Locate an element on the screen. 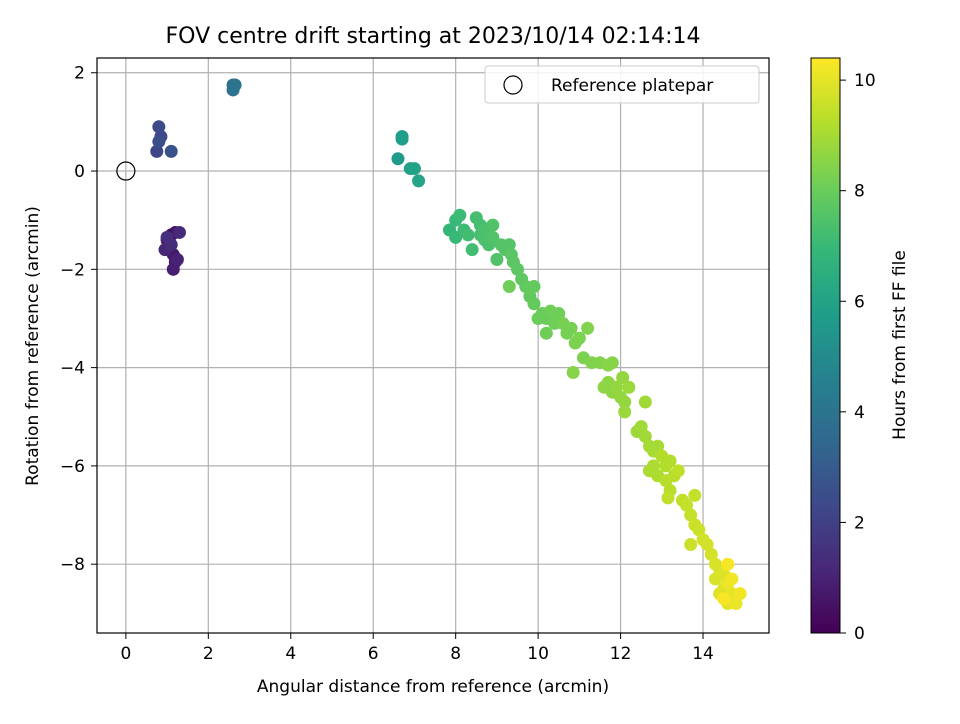  colorbar-ticks: 0 2 4 6 8 10 is located at coordinates (858, 357).